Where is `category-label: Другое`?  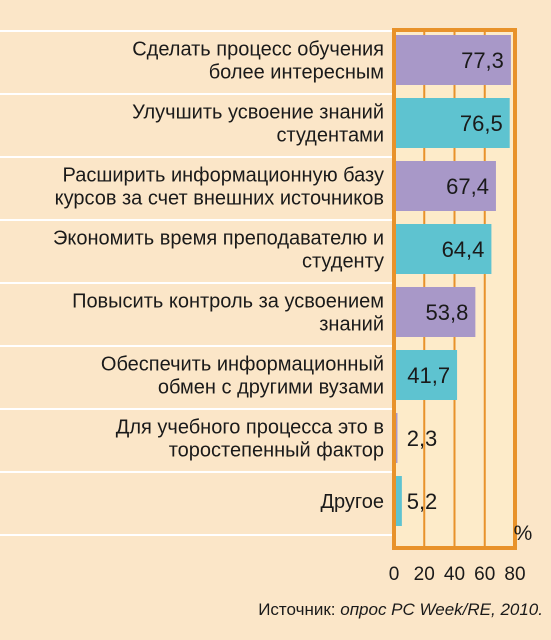 category-label: Другое is located at coordinates (352, 502).